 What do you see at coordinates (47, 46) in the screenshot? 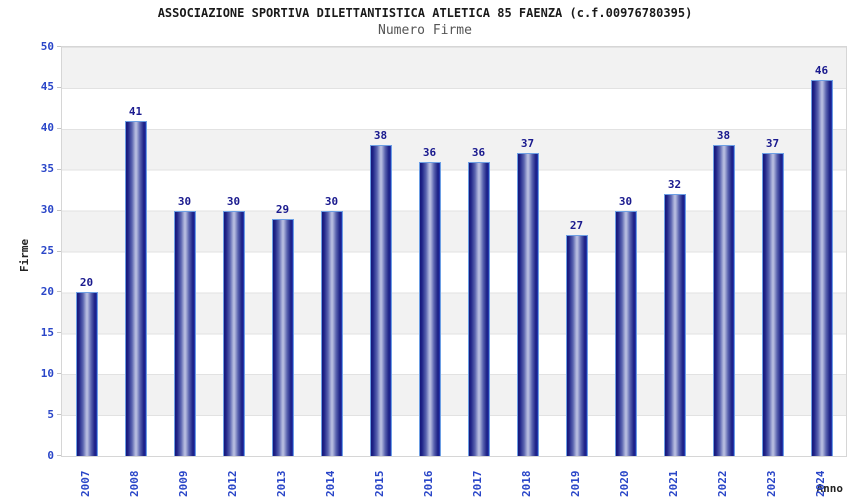
I see `y-tick-label: 50` at bounding box center [47, 46].